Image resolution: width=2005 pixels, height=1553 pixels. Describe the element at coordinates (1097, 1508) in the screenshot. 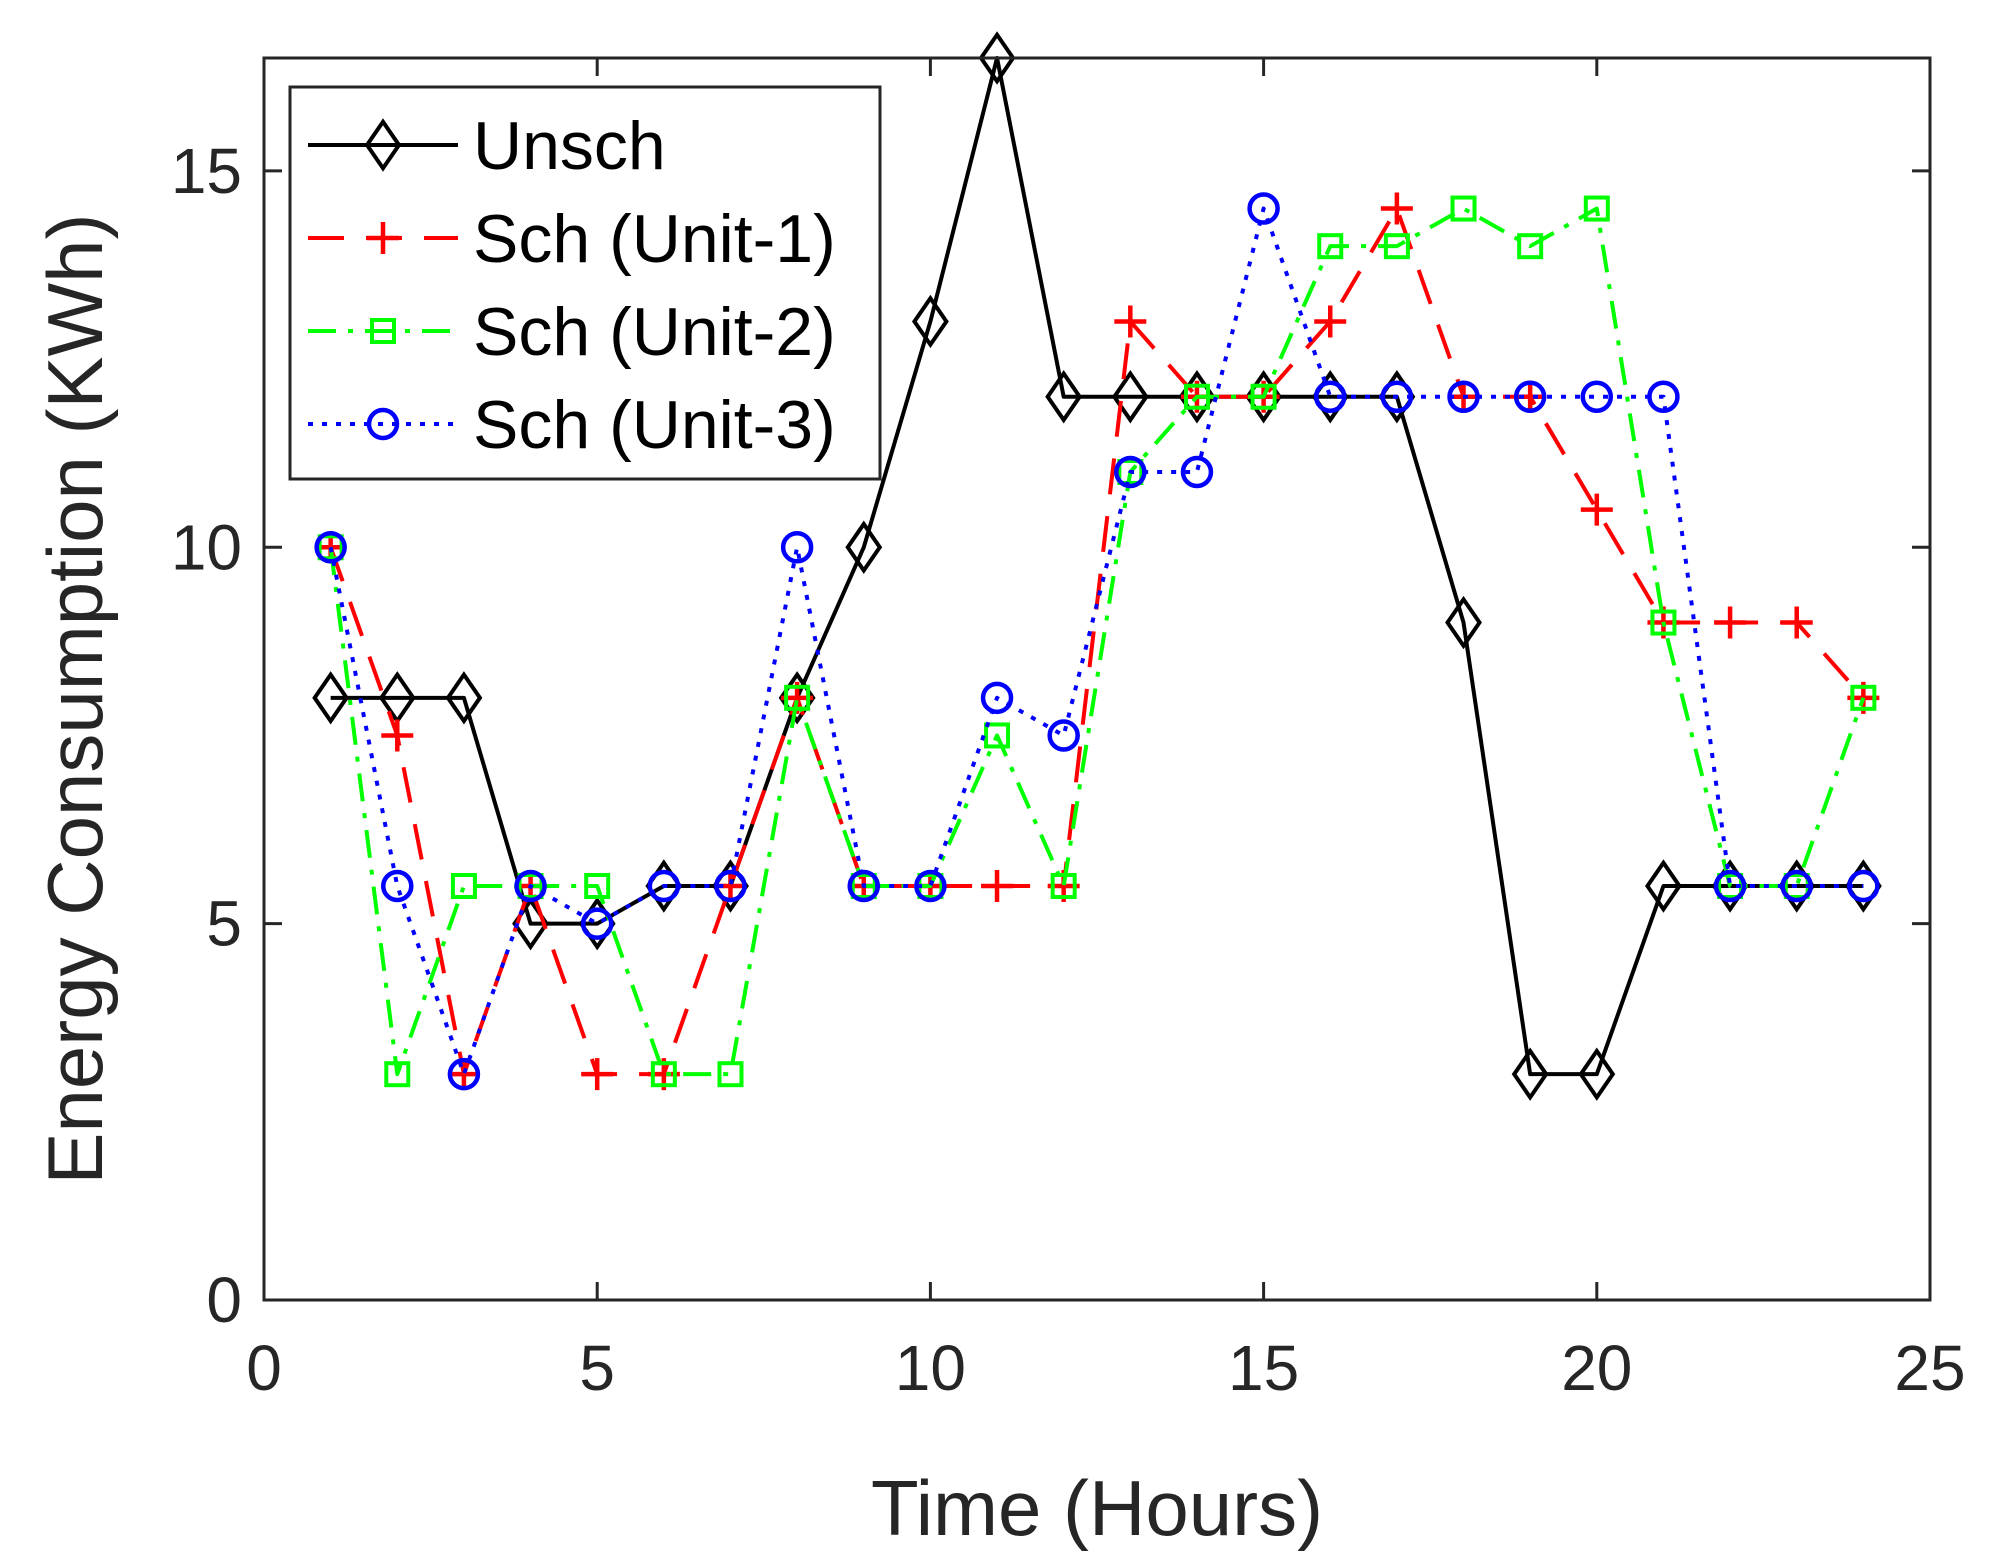

I see `x-axis-label: Time (Hours)` at that location.